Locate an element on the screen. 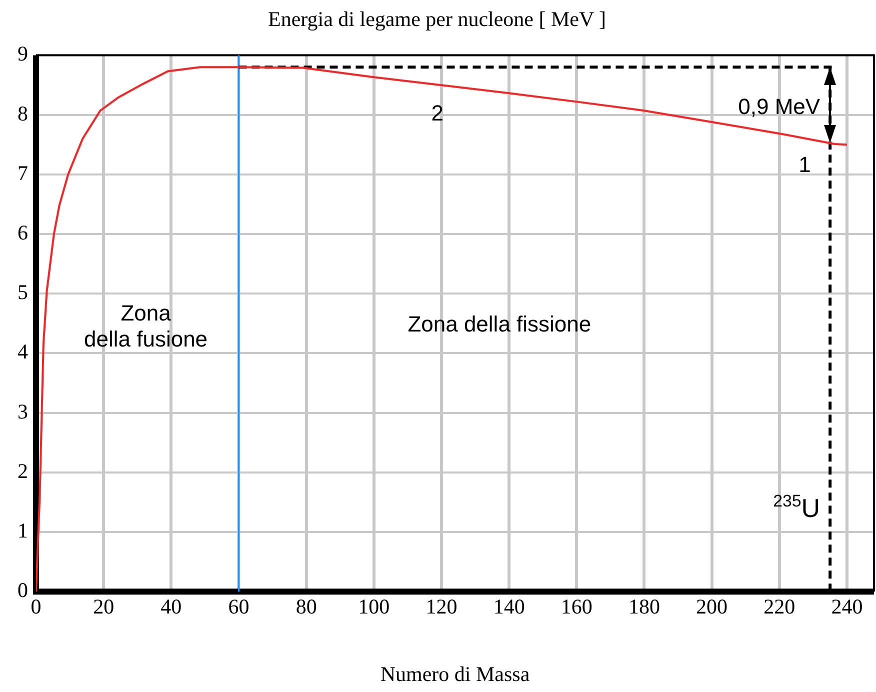 The height and width of the screenshot is (692, 876). x-tick-label: 80 is located at coordinates (306, 606).